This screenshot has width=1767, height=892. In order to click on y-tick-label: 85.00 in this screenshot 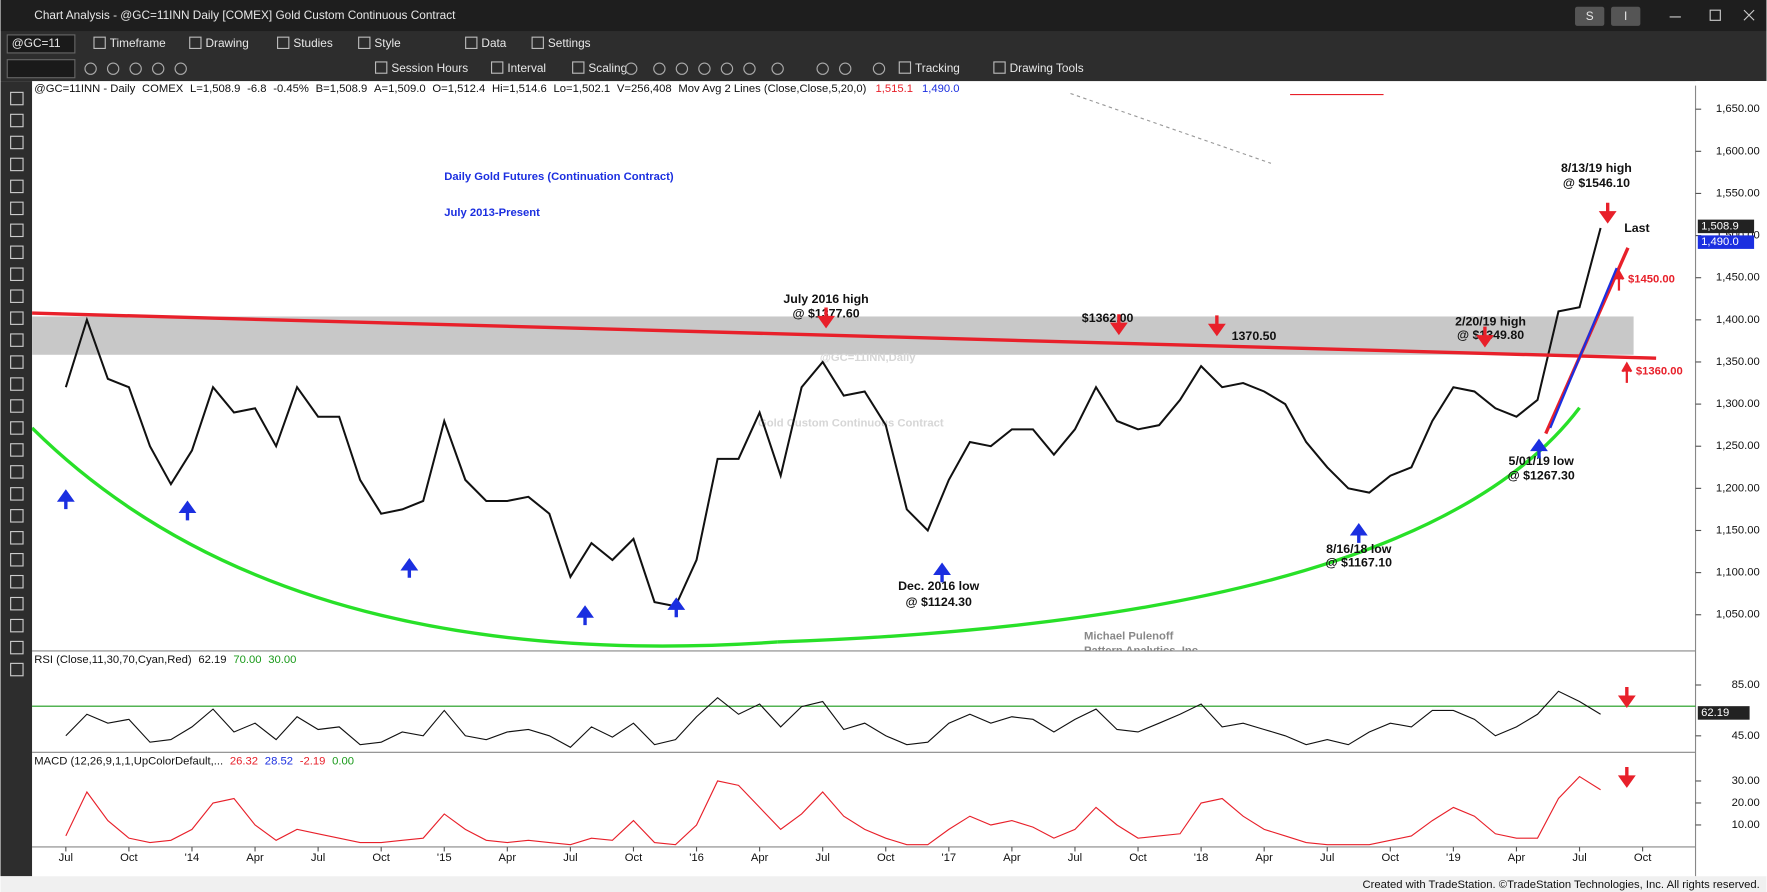, I will do `click(1746, 685)`.